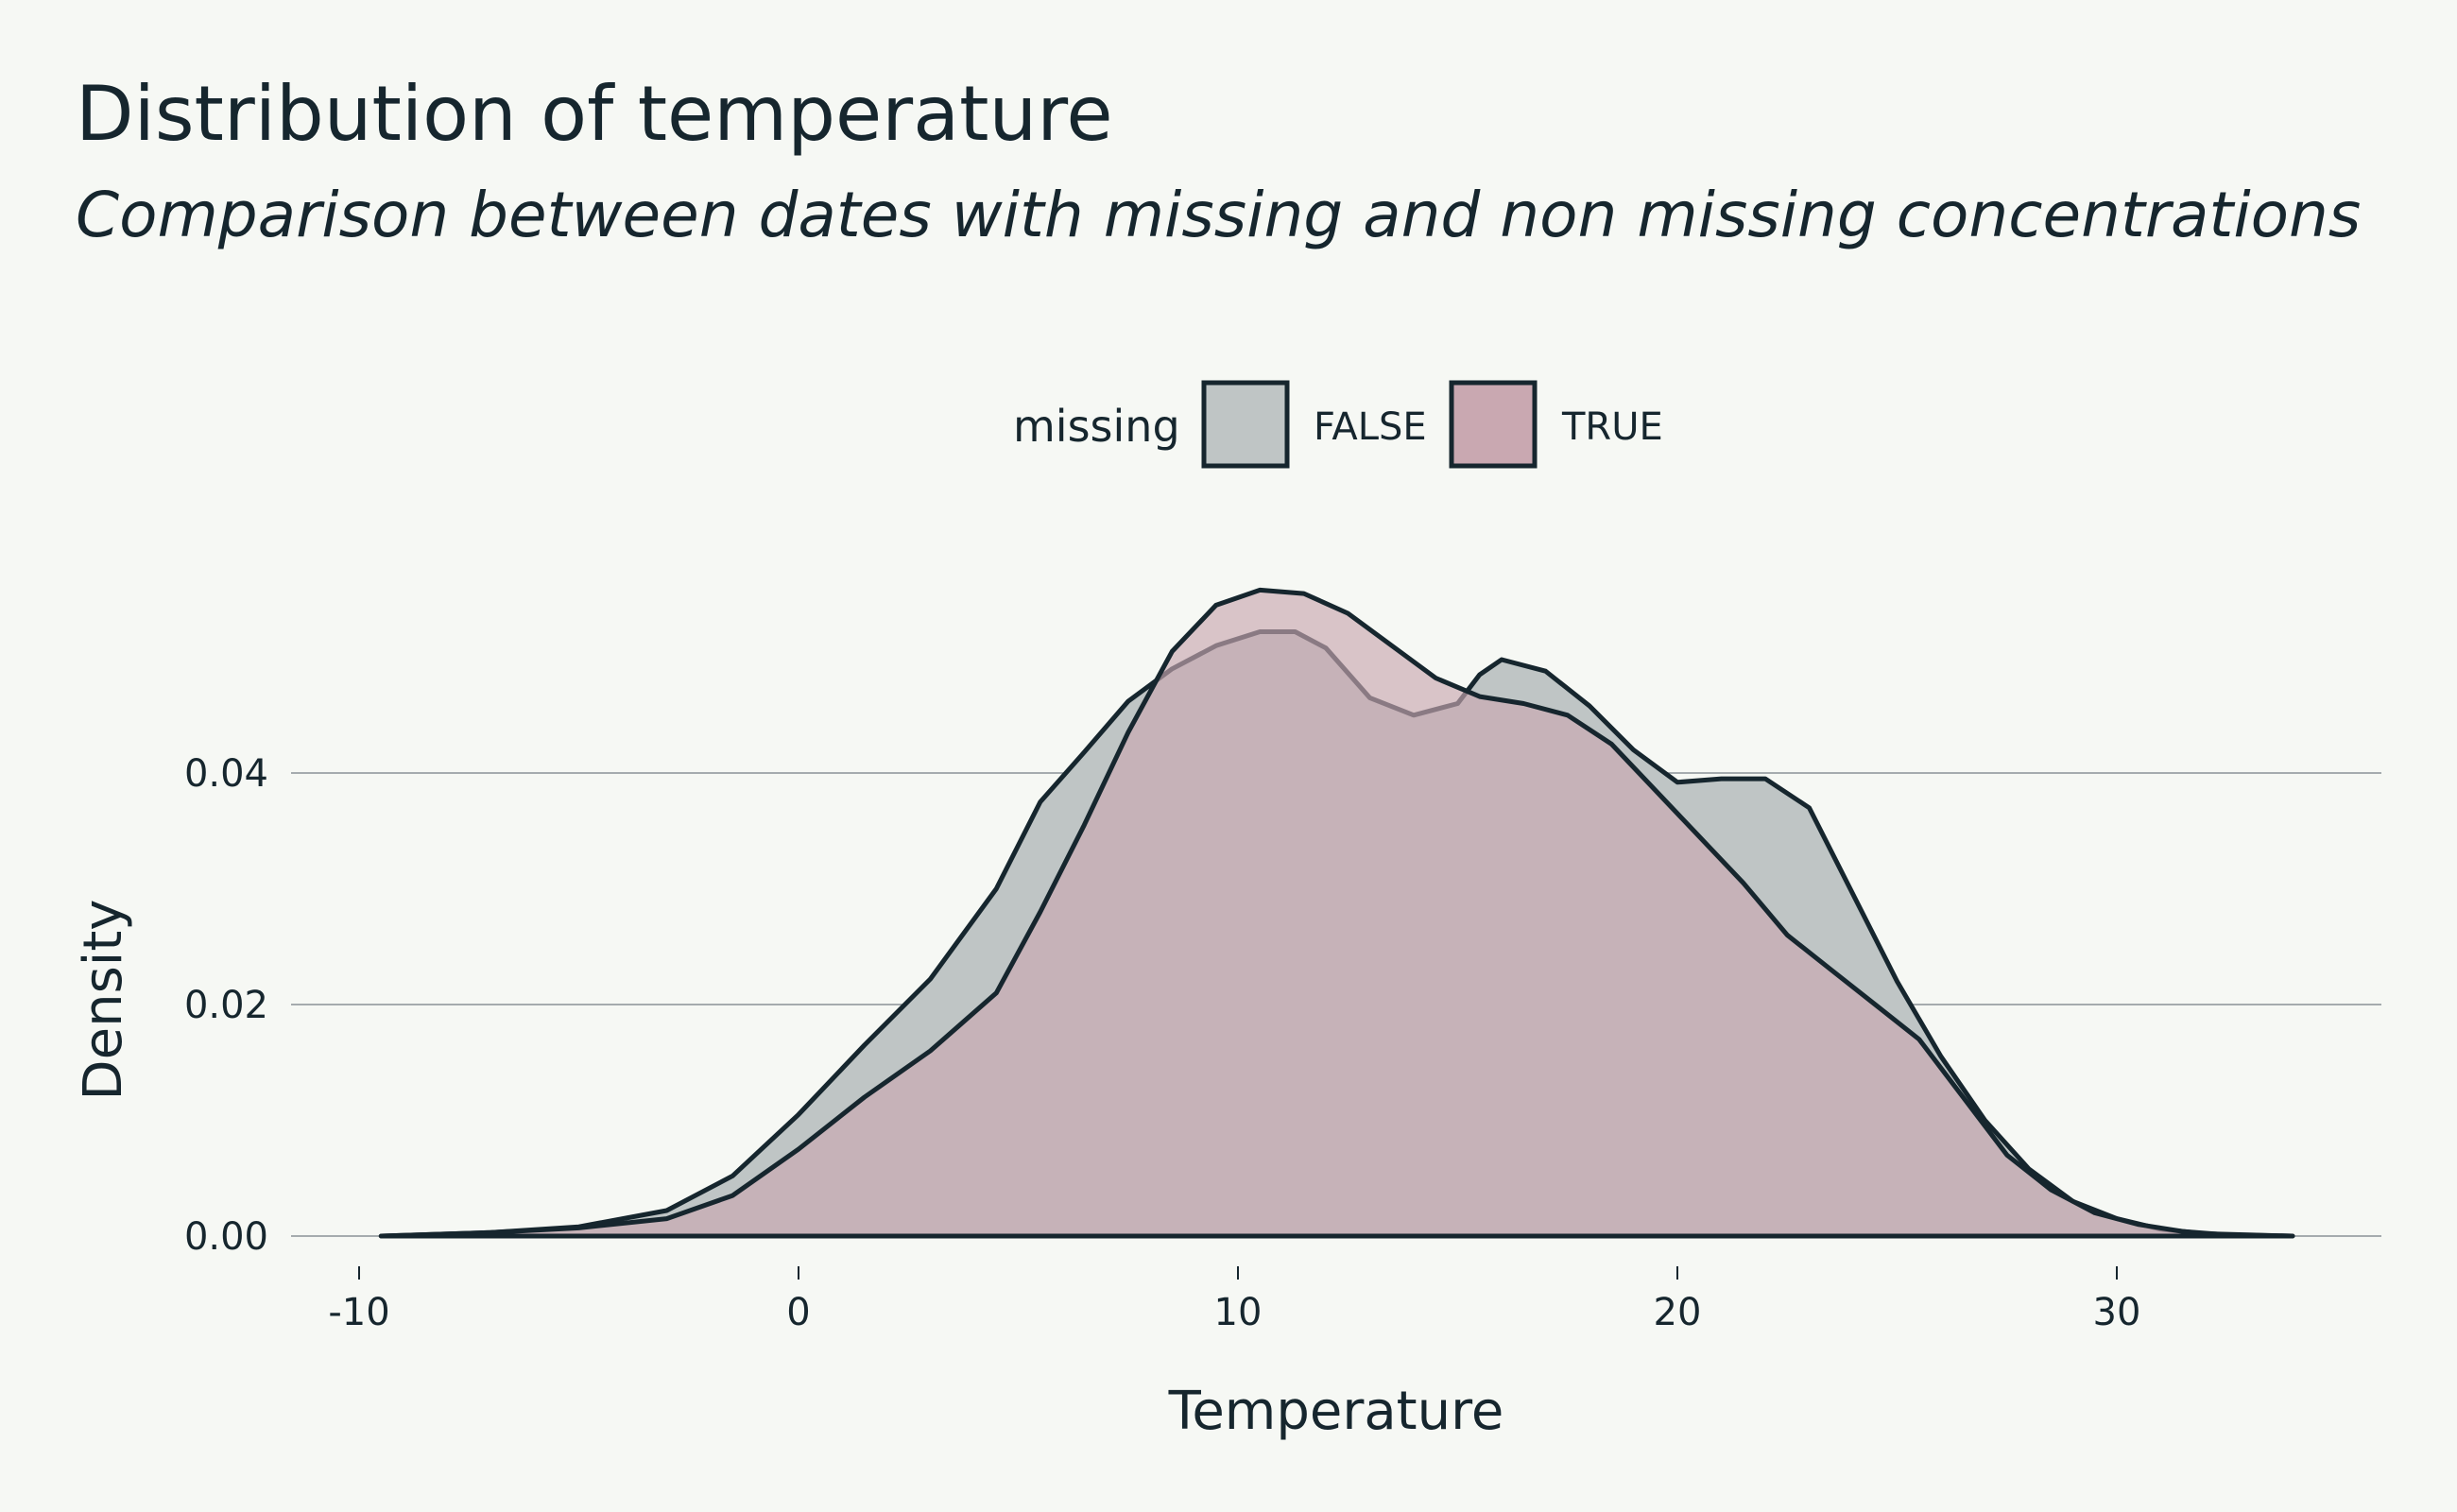 This screenshot has width=2457, height=1512. I want to click on y-tick-label: 0.00, so click(226, 1237).